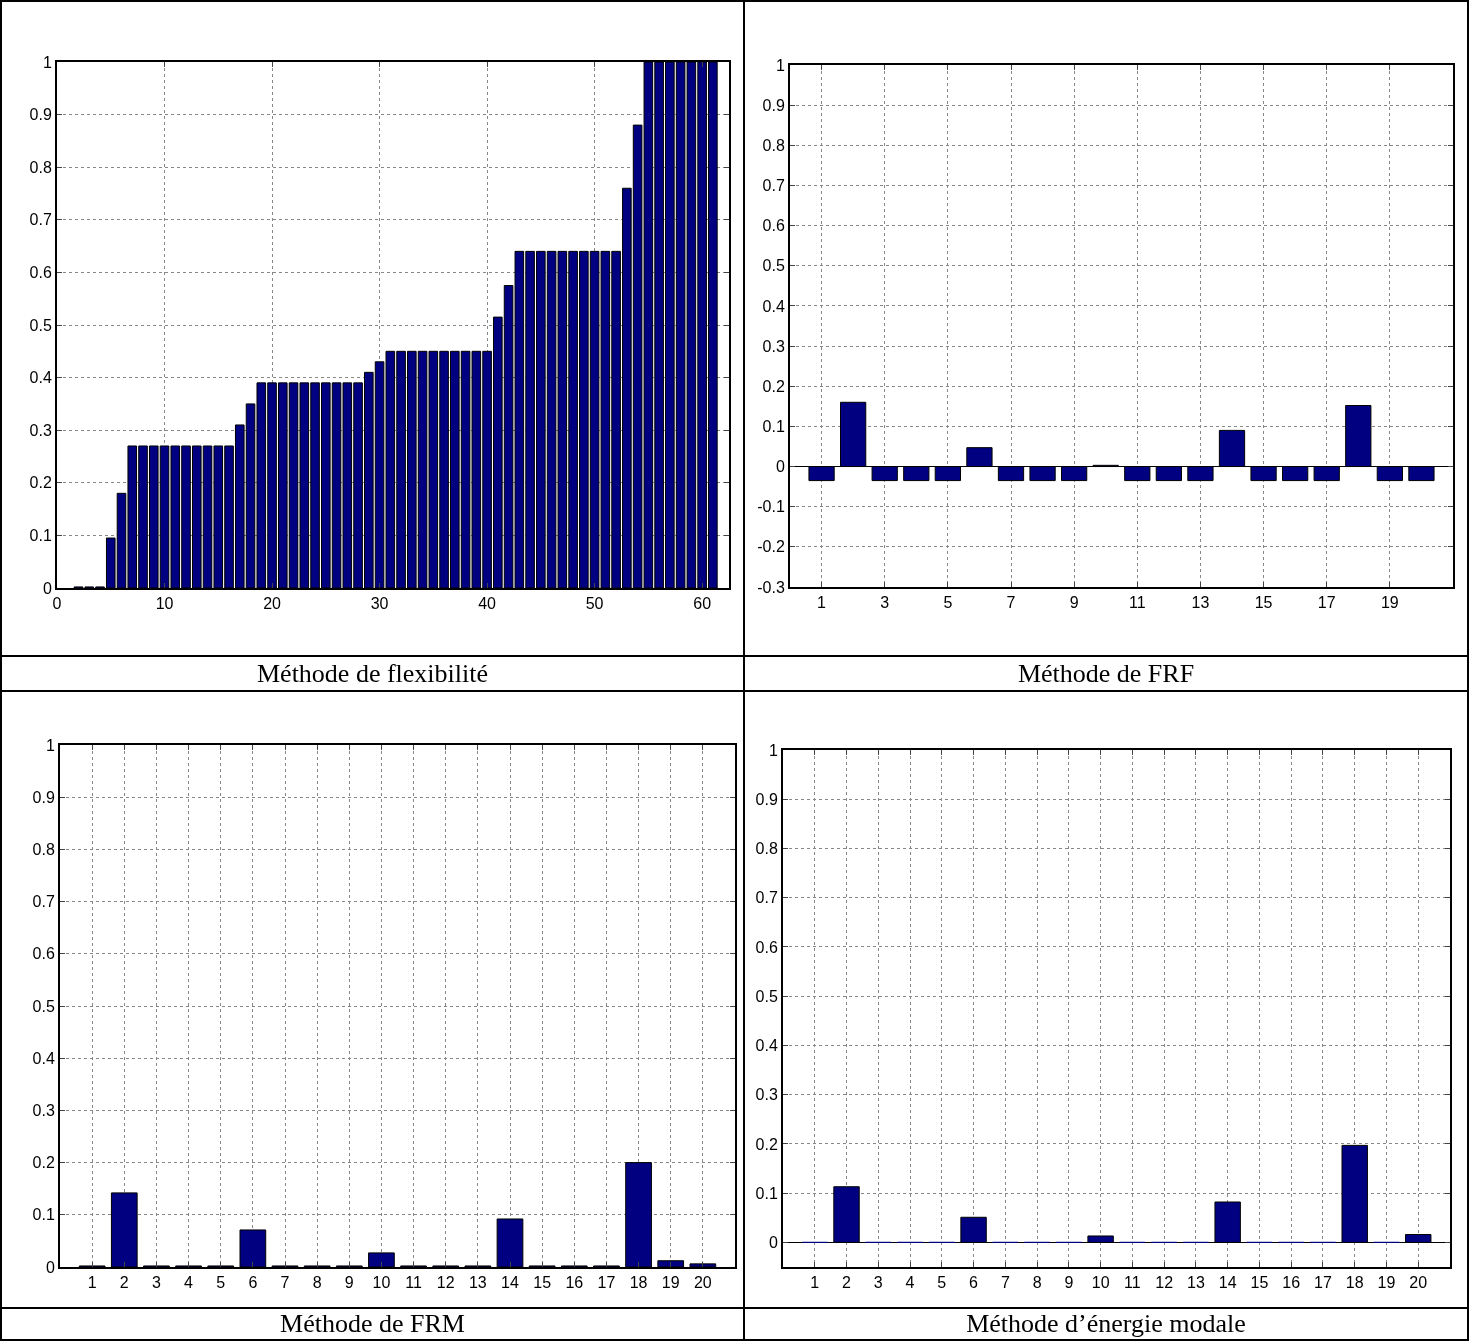 This screenshot has width=1469, height=1341. Describe the element at coordinates (771, 547) in the screenshot. I see `y-tick-label: -0.2` at that location.